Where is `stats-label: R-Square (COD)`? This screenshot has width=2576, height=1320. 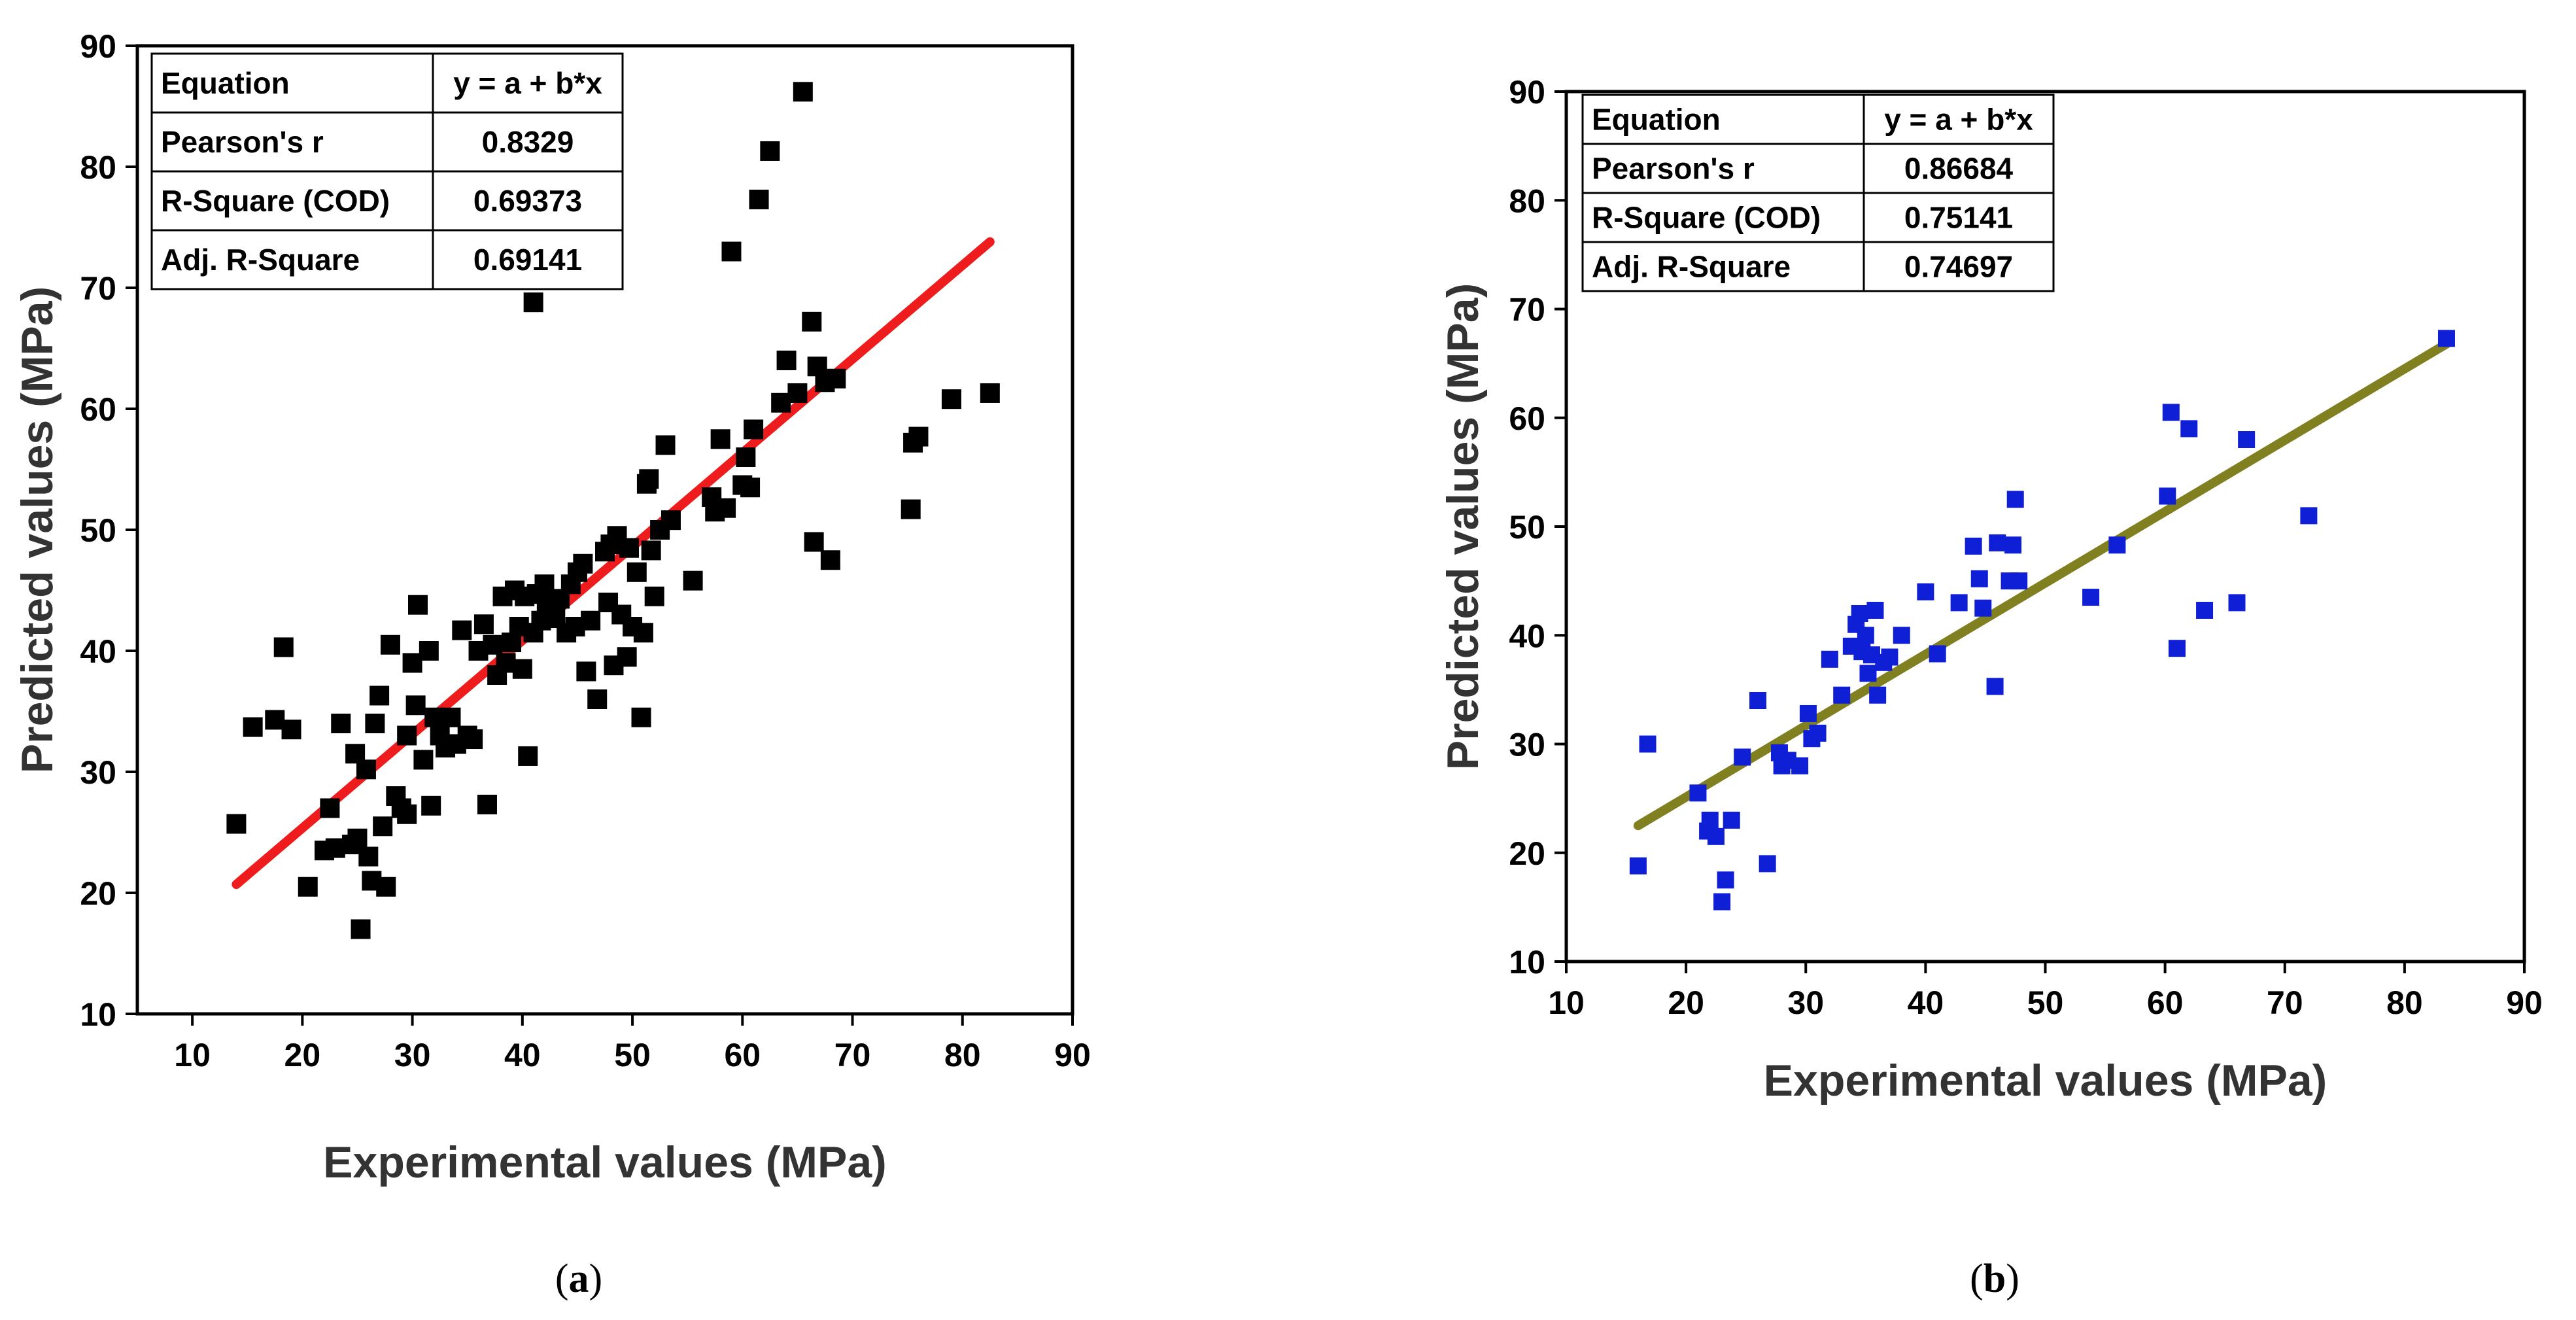
stats-label: R-Square (COD) is located at coordinates (276, 201).